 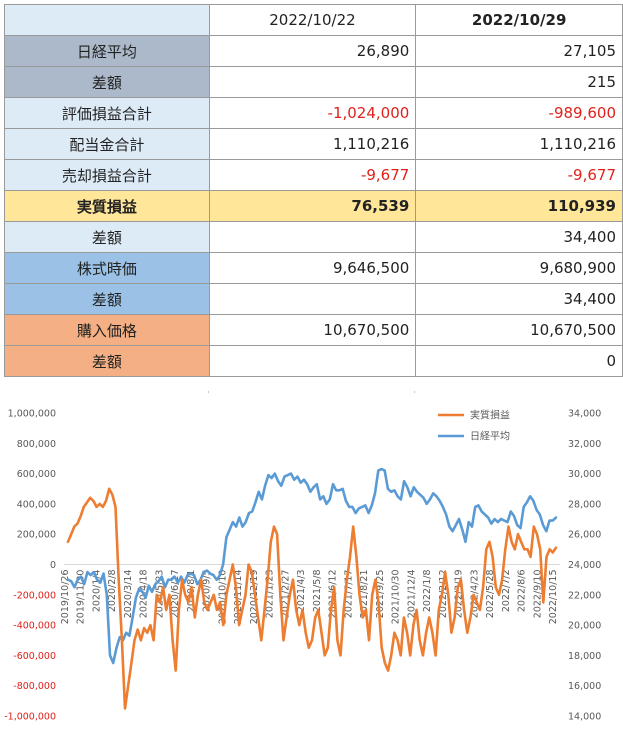 I want to click on table-row: 評価損益合計 -1,024,000 -989,600, so click(x=313, y=113).